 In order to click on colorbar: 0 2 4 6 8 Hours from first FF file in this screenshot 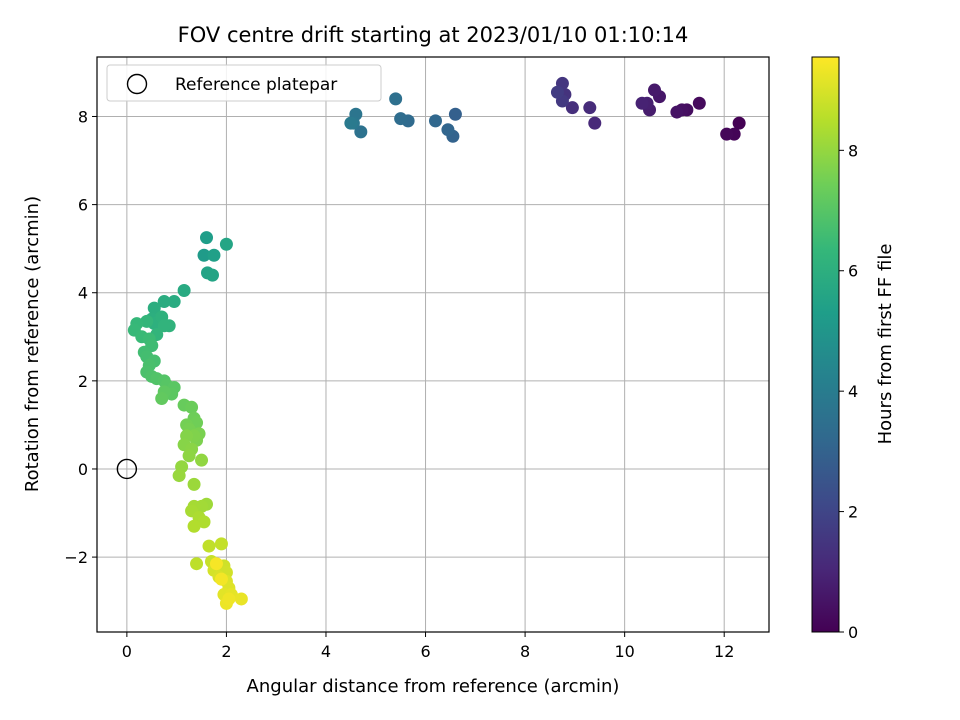, I will do `click(853, 349)`.